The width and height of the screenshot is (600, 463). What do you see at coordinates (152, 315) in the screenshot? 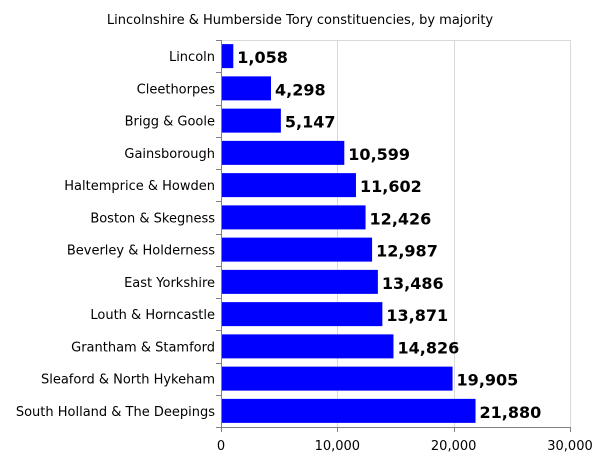
I see `category-label: Louth & Horncastle` at bounding box center [152, 315].